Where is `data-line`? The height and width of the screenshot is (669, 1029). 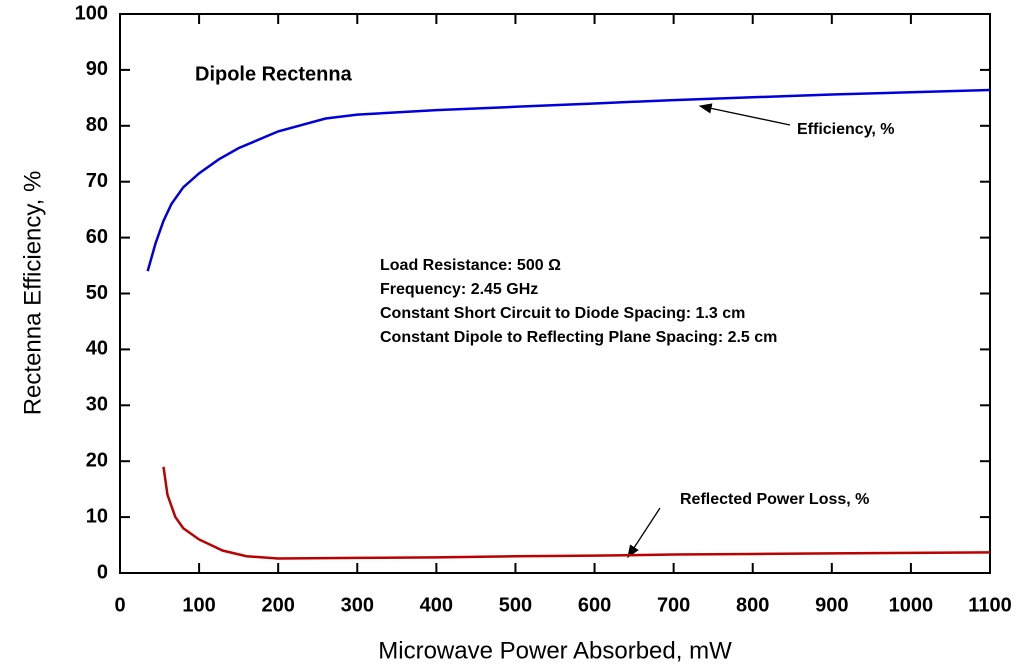
data-line is located at coordinates (576, 513).